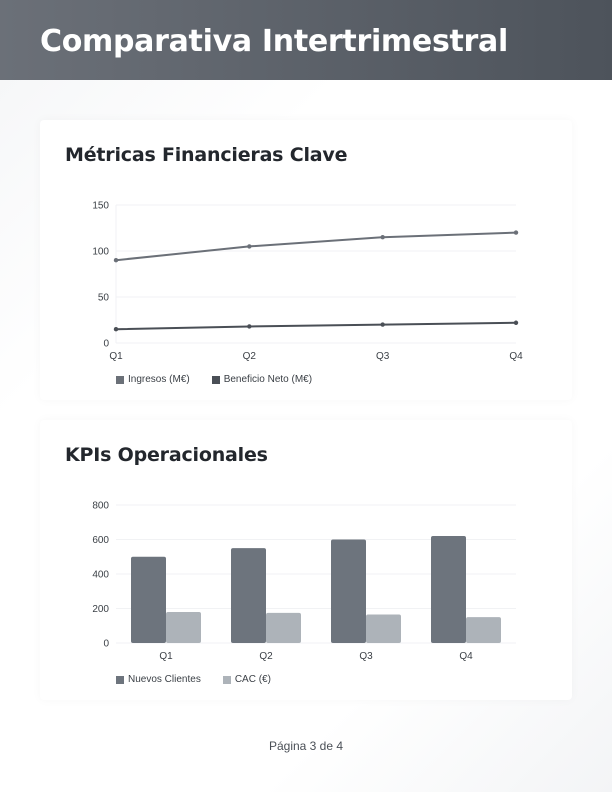  What do you see at coordinates (166, 455) in the screenshot?
I see `card-title: KPIs Operacionales` at bounding box center [166, 455].